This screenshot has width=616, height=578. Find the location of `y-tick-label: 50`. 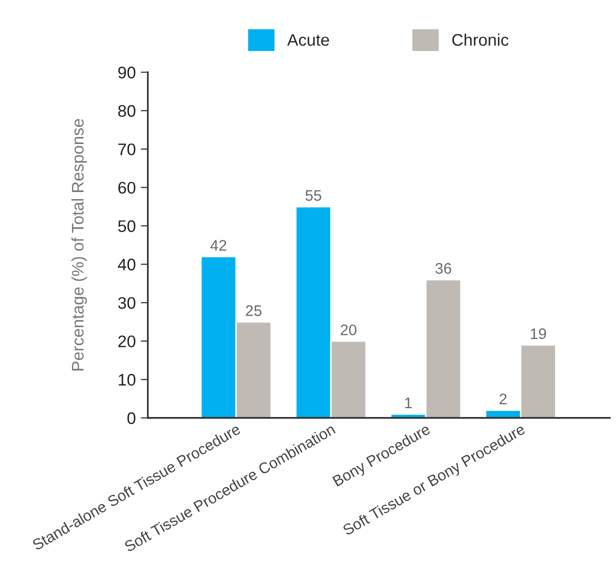

y-tick-label: 50 is located at coordinates (127, 226).